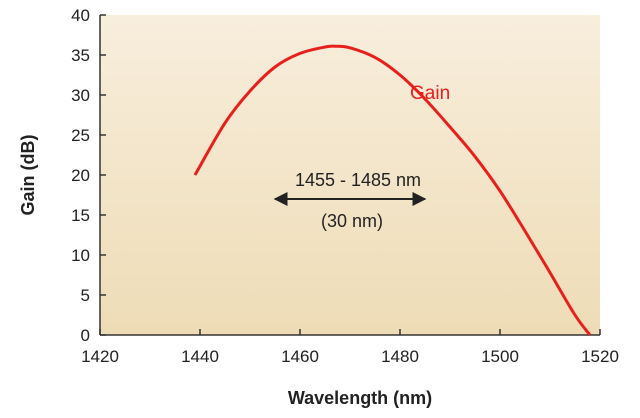  I want to click on y-axis-ticks: 0 5 10 15 20 25 30 35 40, so click(88, 175).